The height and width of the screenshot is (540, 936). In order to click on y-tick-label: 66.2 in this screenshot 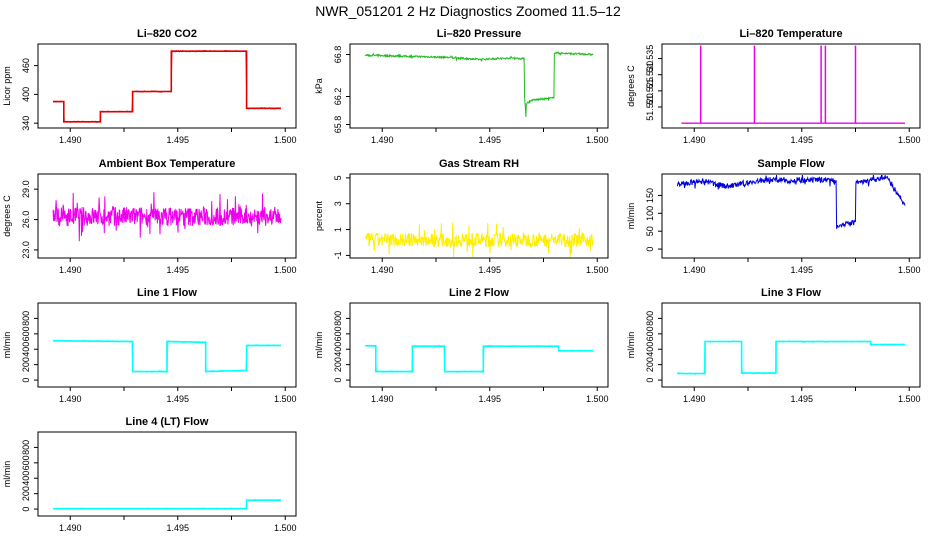, I will do `click(338, 97)`.